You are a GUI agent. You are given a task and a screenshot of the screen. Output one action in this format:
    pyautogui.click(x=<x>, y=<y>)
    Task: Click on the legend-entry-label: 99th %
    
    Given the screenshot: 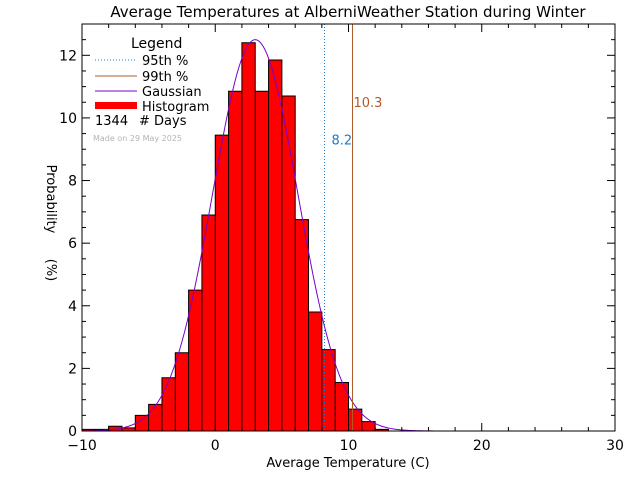 What is the action you would take?
    pyautogui.click(x=165, y=77)
    